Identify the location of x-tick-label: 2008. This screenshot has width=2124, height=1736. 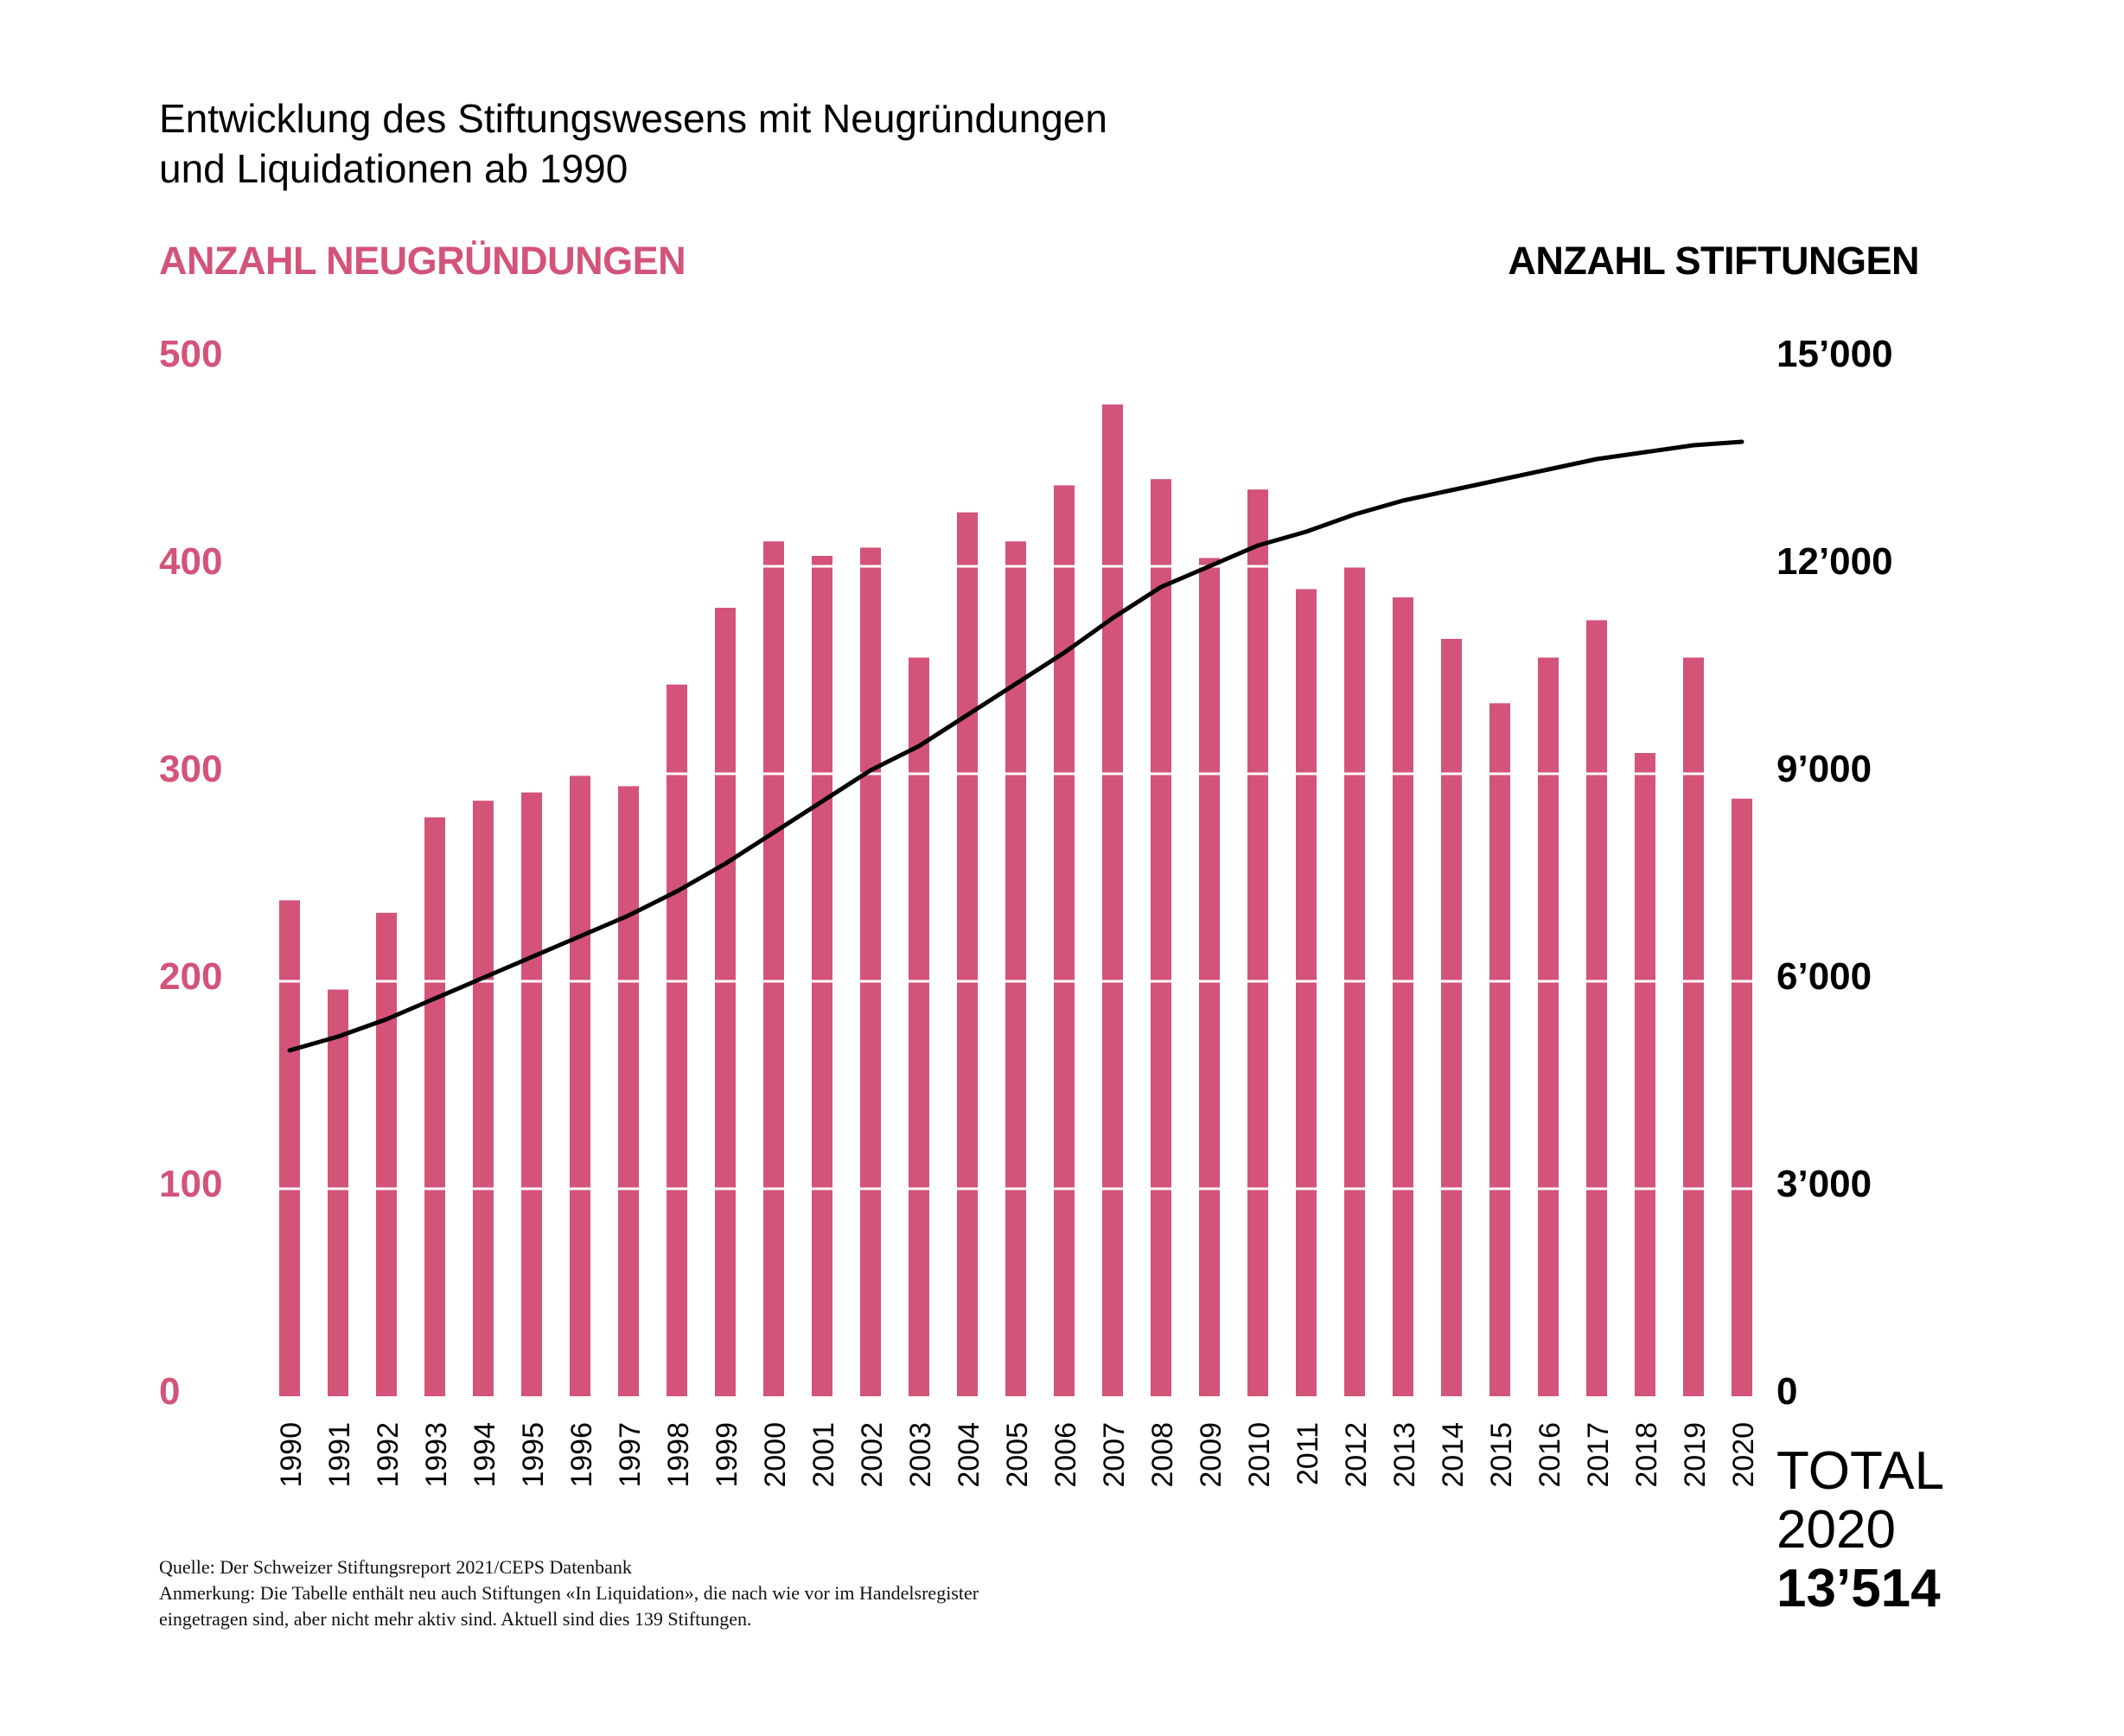
(1162, 1455).